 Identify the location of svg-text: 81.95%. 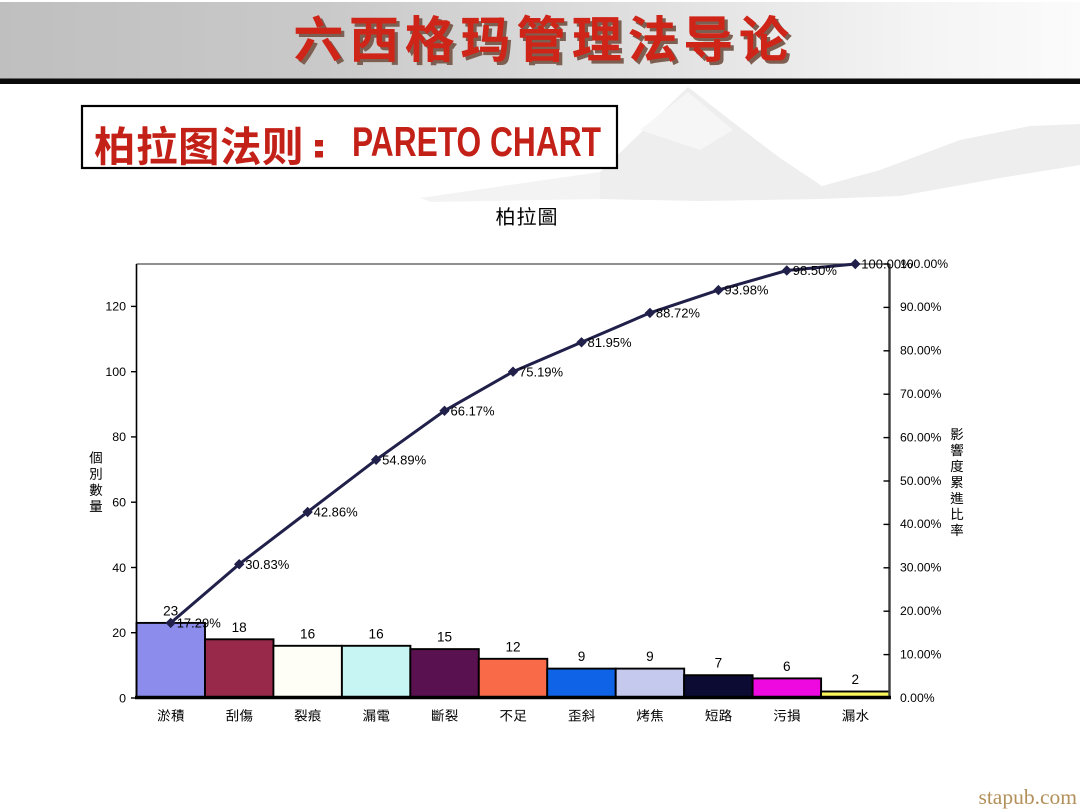
(610, 342).